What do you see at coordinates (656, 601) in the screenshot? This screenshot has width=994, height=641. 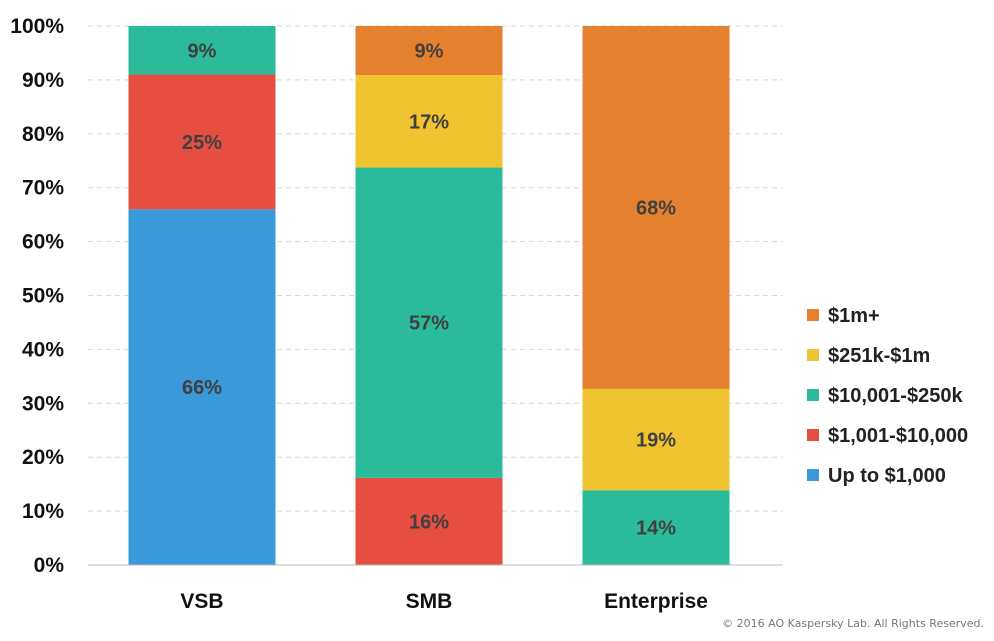 I see `x-tick-label: Enterprise` at bounding box center [656, 601].